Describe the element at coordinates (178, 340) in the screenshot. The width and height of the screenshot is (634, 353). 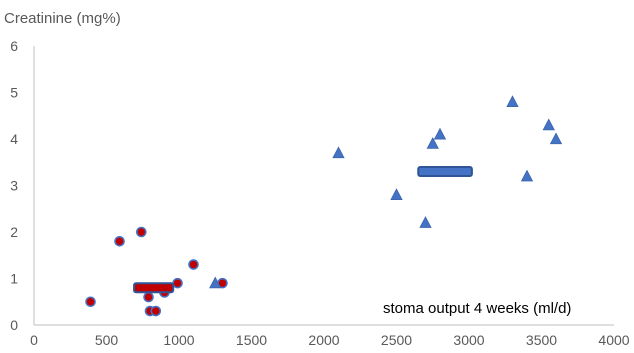
I see `x-tick-label: 1000` at that location.